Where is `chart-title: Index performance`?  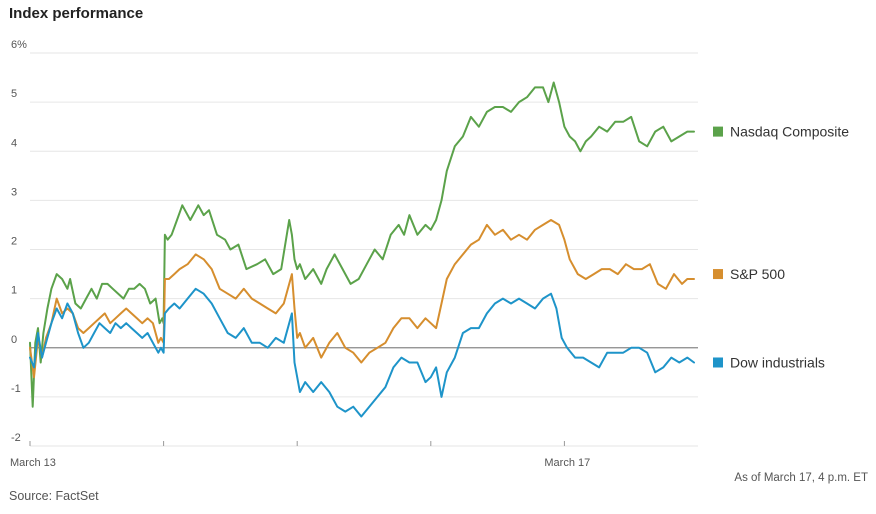 chart-title: Index performance is located at coordinates (76, 13).